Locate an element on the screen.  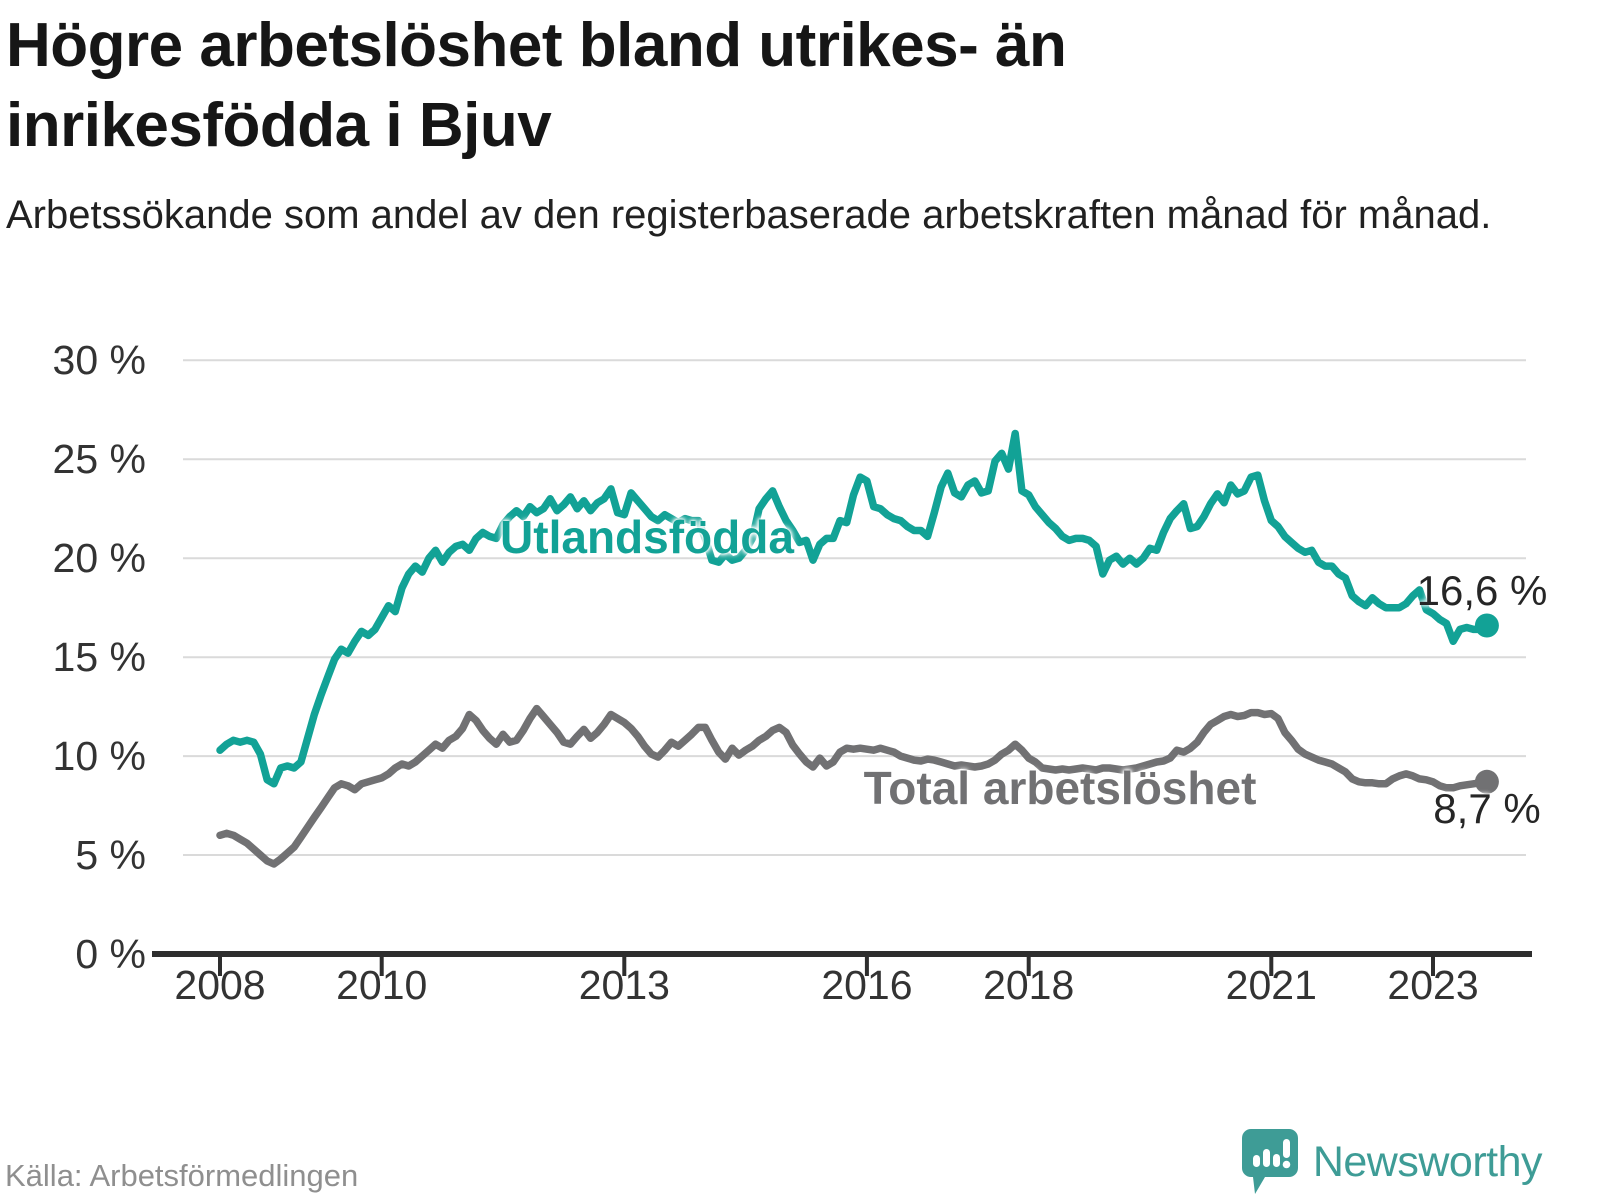
newsworthy-logo-icon is located at coordinates (1269, 1161).